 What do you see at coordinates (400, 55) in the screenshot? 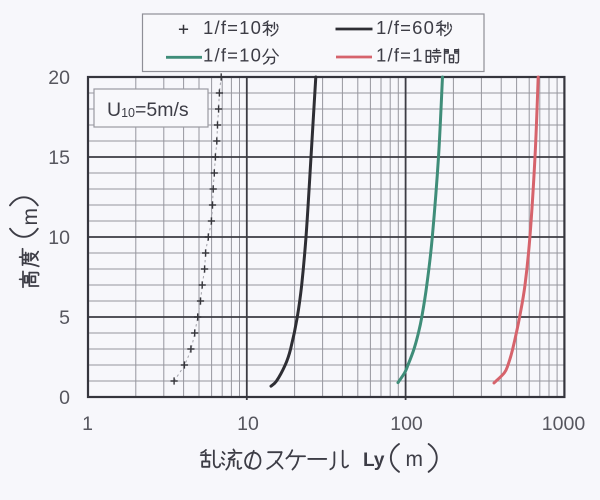
I see `svg-text: 1/f=1` at bounding box center [400, 55].